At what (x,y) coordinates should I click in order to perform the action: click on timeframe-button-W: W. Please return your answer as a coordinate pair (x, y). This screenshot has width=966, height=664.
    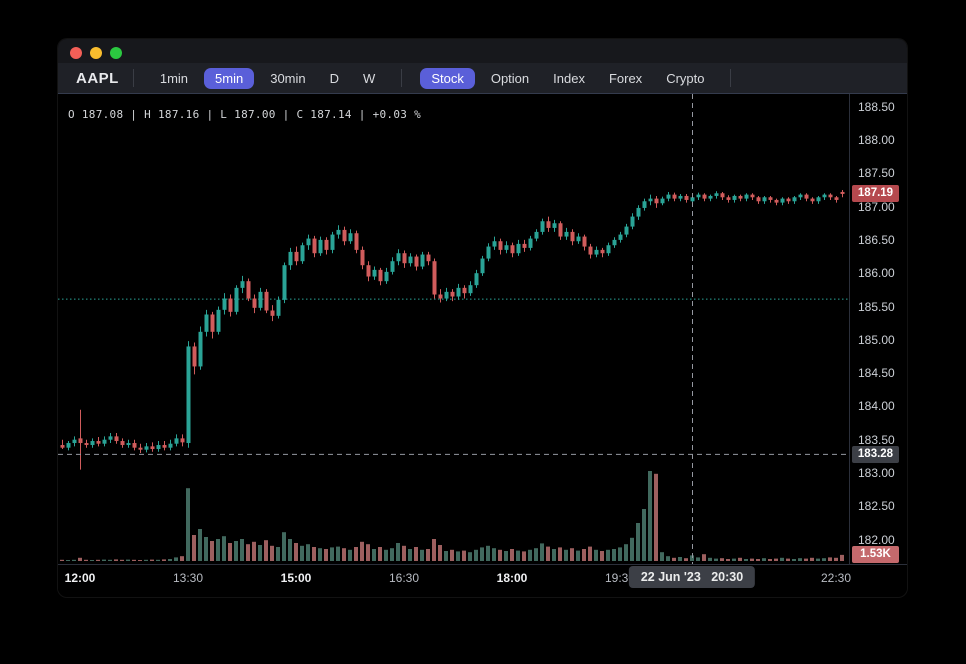
    Looking at the image, I should click on (369, 78).